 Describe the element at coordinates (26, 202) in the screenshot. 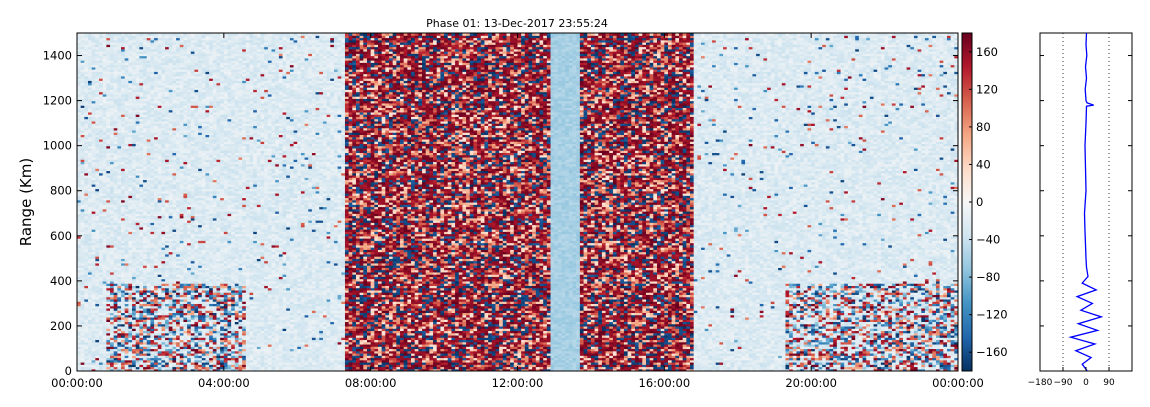

I see `y-axis-label: Range (Km)` at that location.